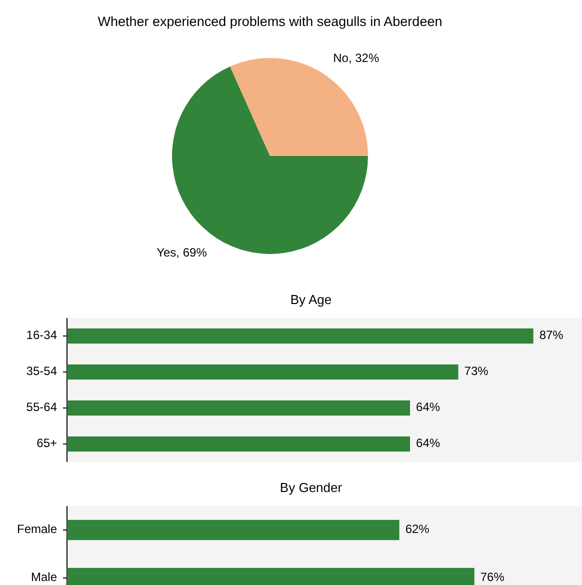 Image resolution: width=582 pixels, height=585 pixels. I want to click on data-label: 87%, so click(551, 335).